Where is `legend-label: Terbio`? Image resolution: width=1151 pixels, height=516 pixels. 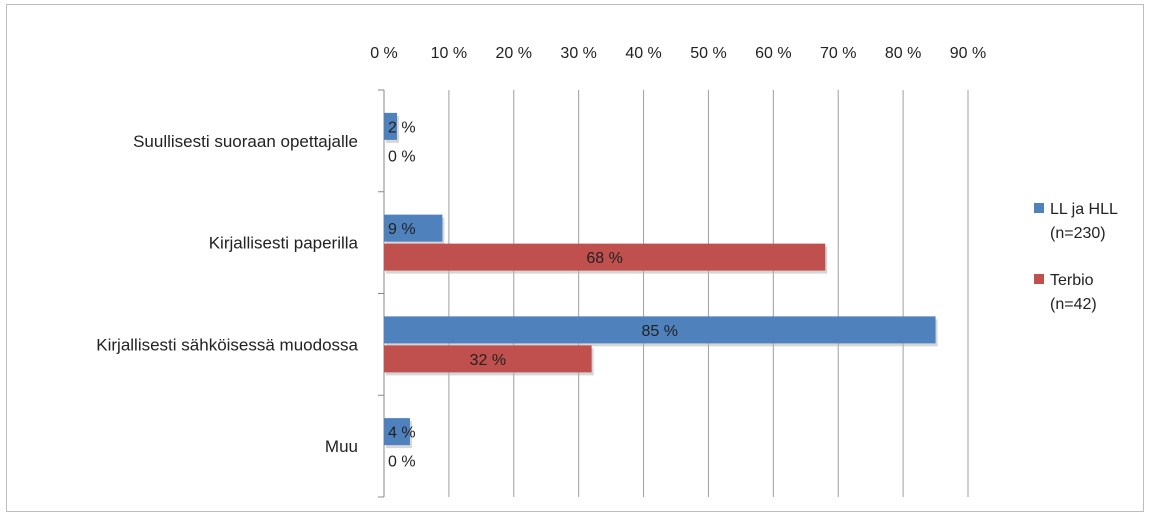 legend-label: Terbio is located at coordinates (1072, 280).